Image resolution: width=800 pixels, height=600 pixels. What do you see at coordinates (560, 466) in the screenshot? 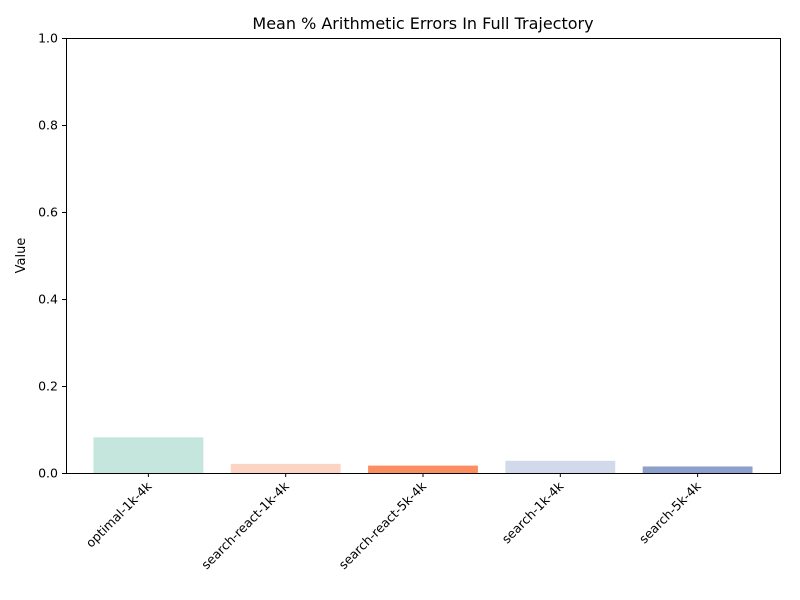
I see `bar-search-1k-4k` at bounding box center [560, 466].